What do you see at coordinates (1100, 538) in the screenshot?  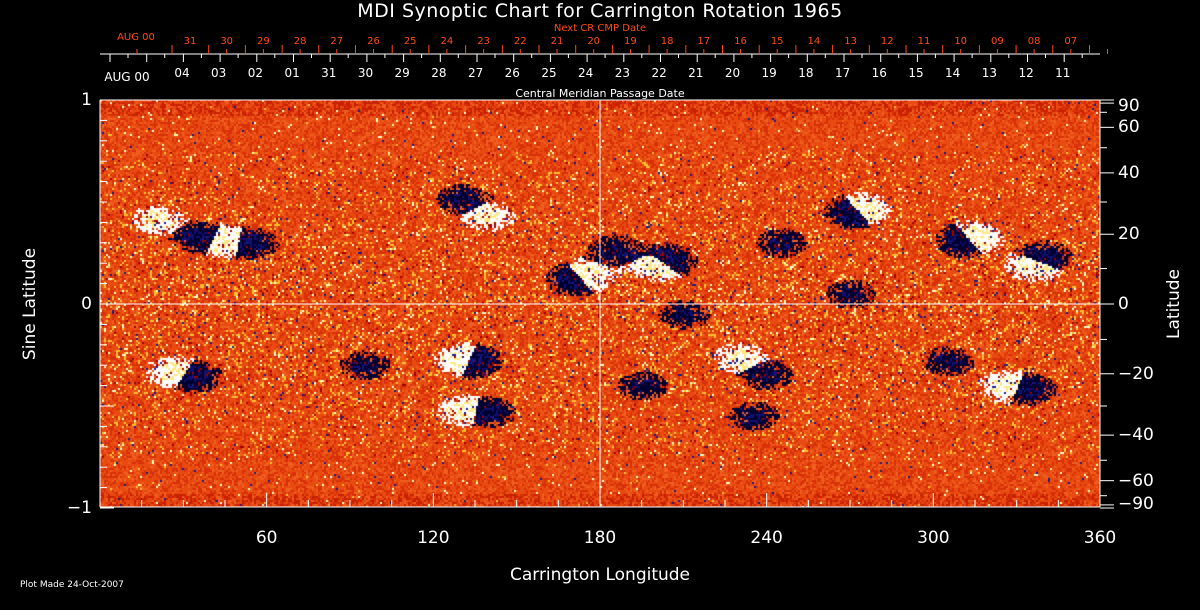 I see `x-tick-label: 360` at bounding box center [1100, 538].